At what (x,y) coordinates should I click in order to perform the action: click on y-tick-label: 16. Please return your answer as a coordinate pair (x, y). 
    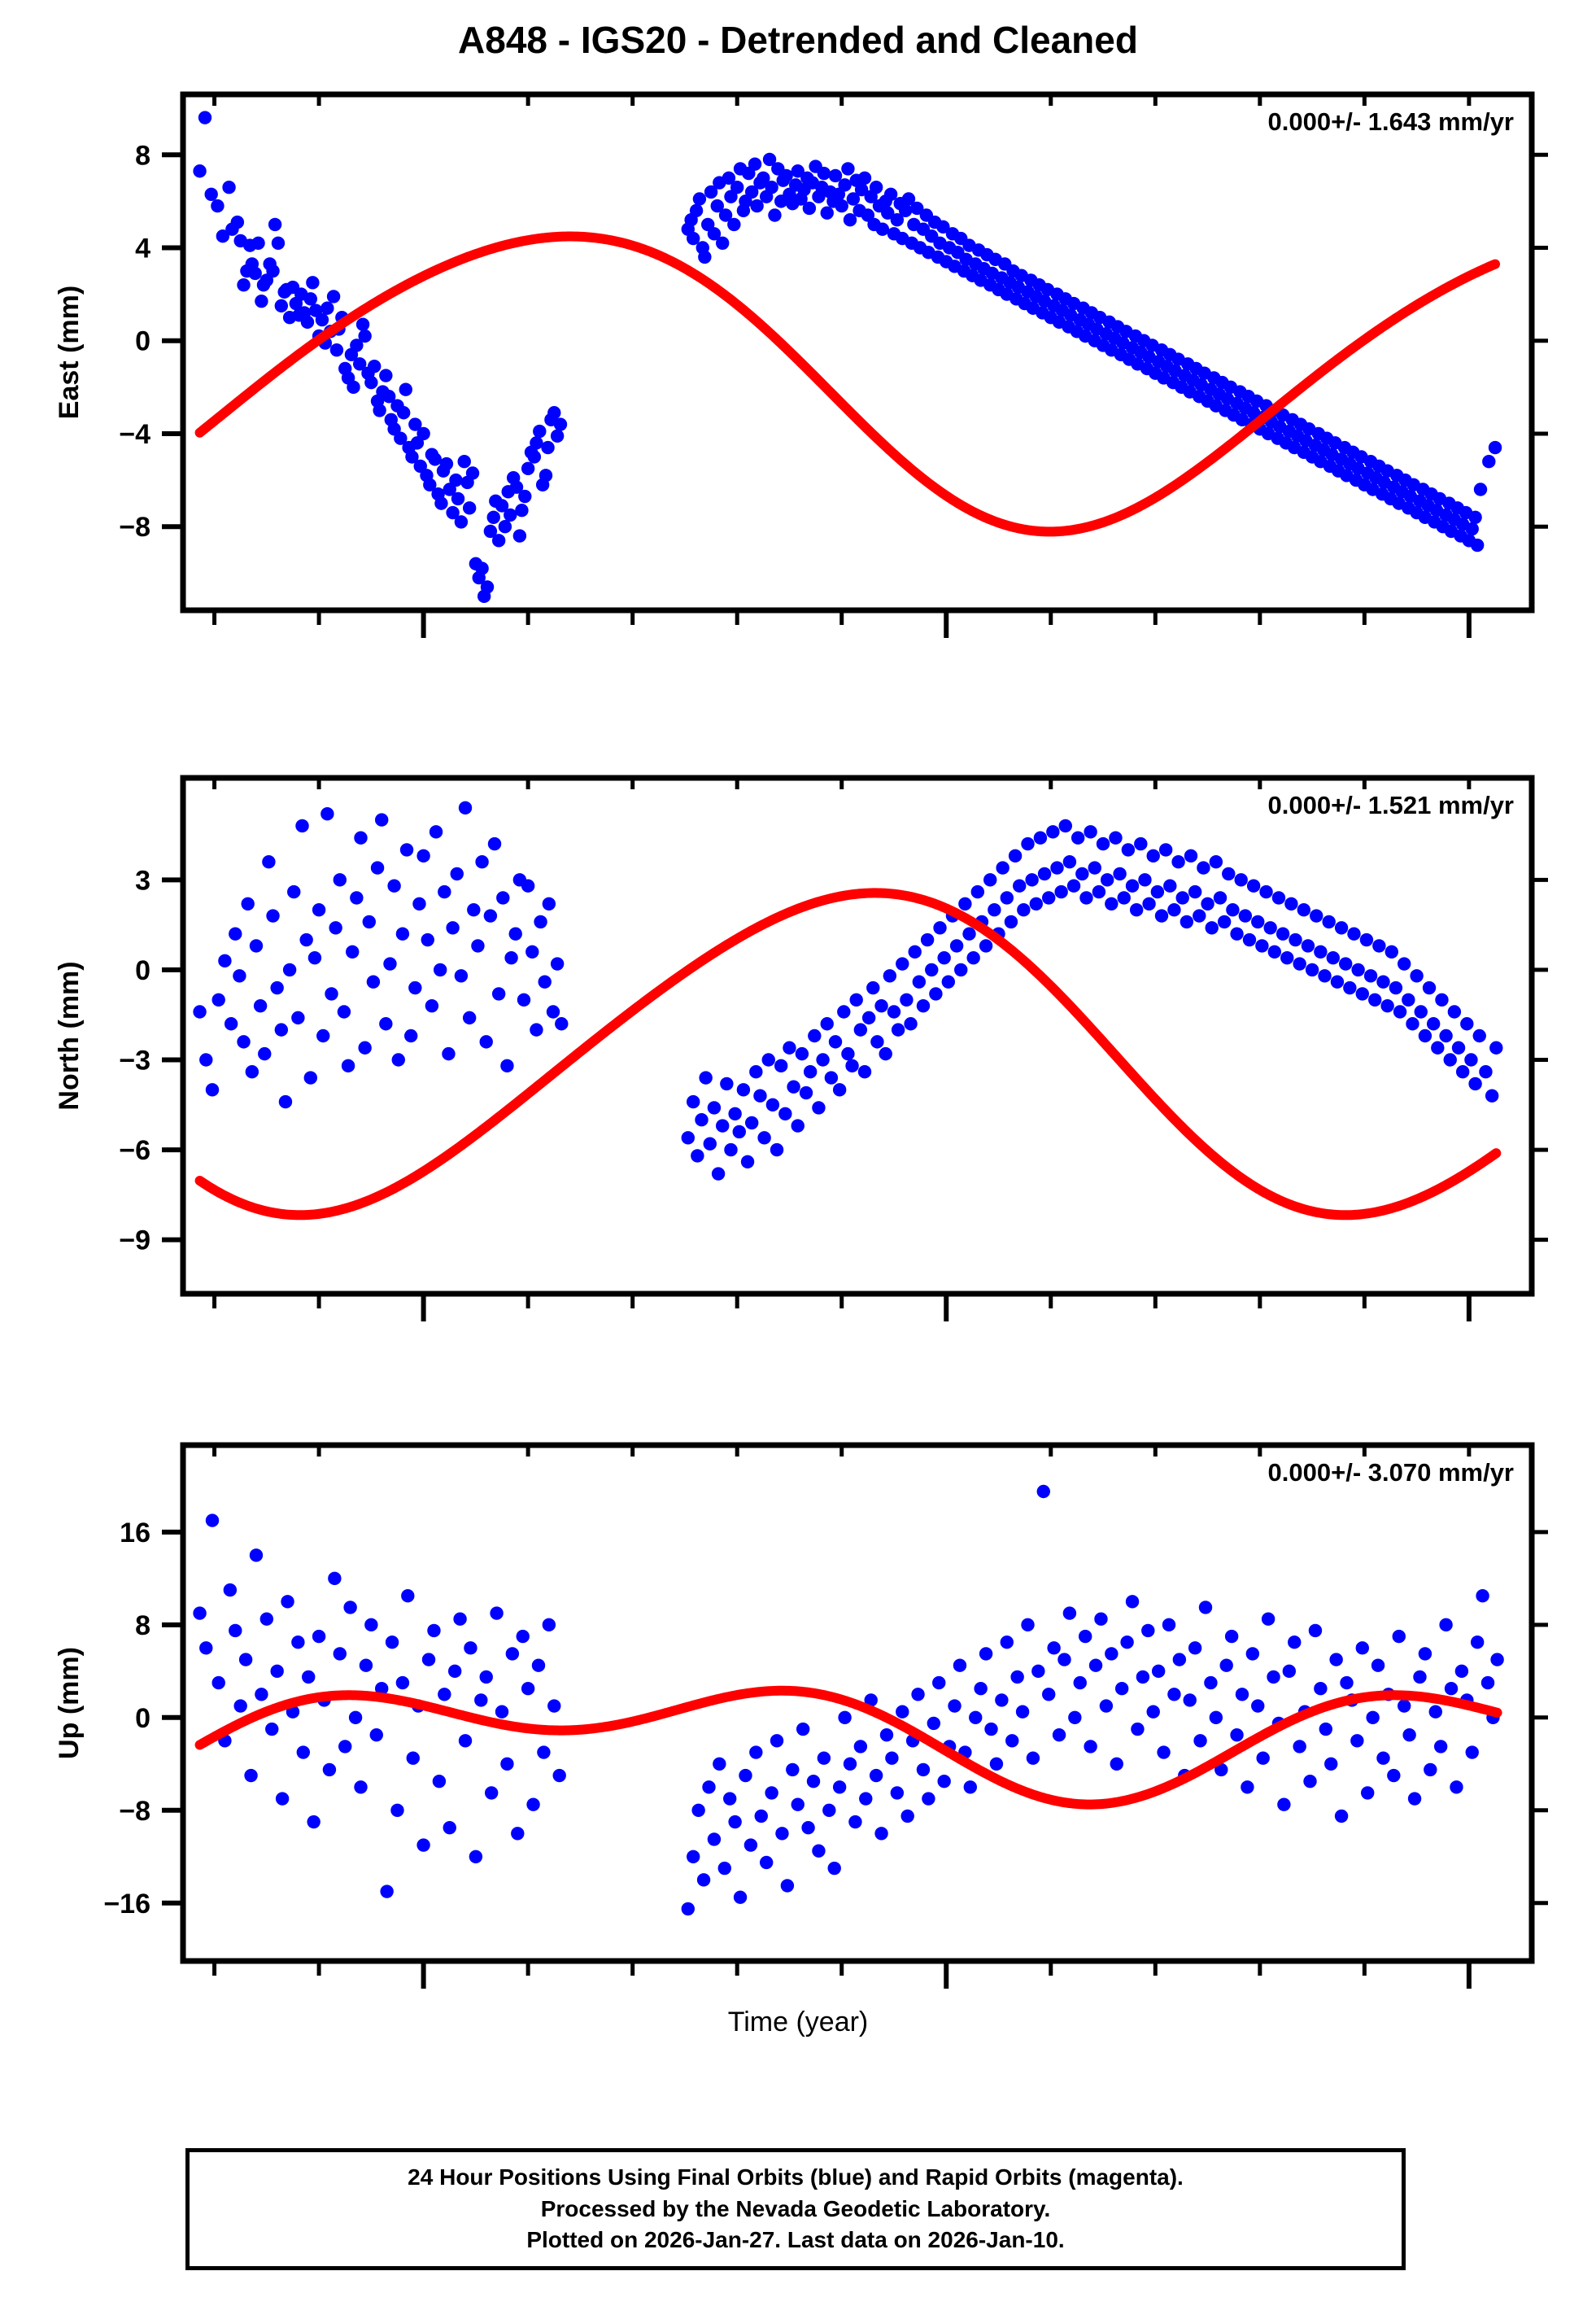
    Looking at the image, I should click on (135, 1533).